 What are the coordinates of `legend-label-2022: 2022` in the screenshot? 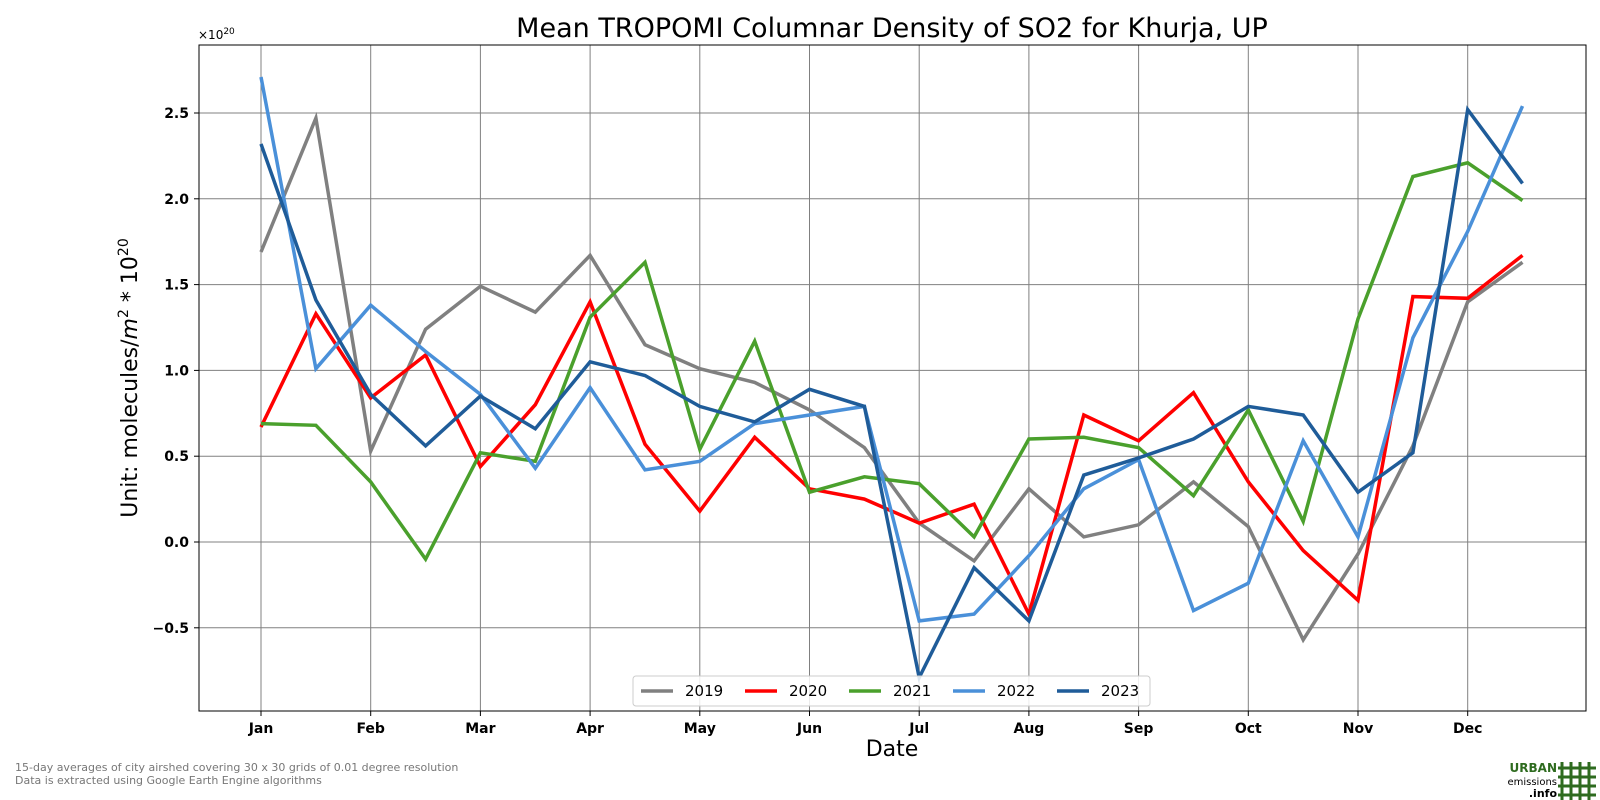 It's located at (1016, 691).